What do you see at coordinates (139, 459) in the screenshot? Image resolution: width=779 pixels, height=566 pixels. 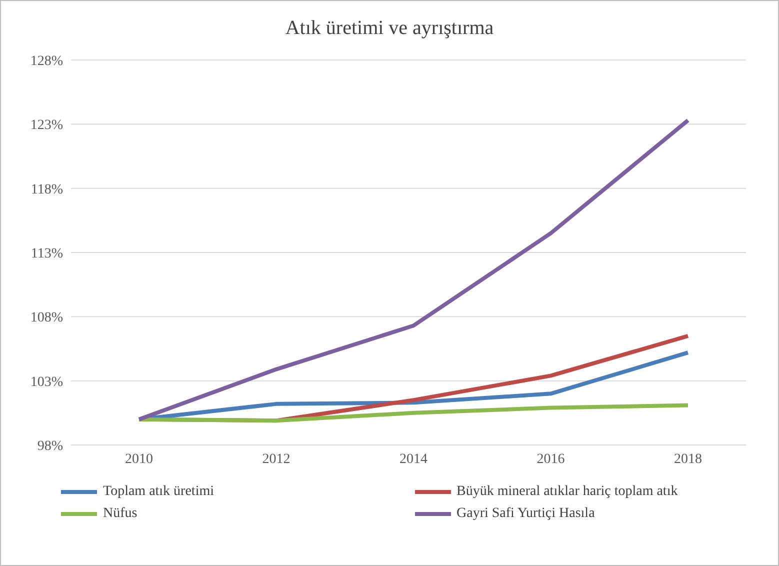 I see `x-tick-label: 2010` at bounding box center [139, 459].